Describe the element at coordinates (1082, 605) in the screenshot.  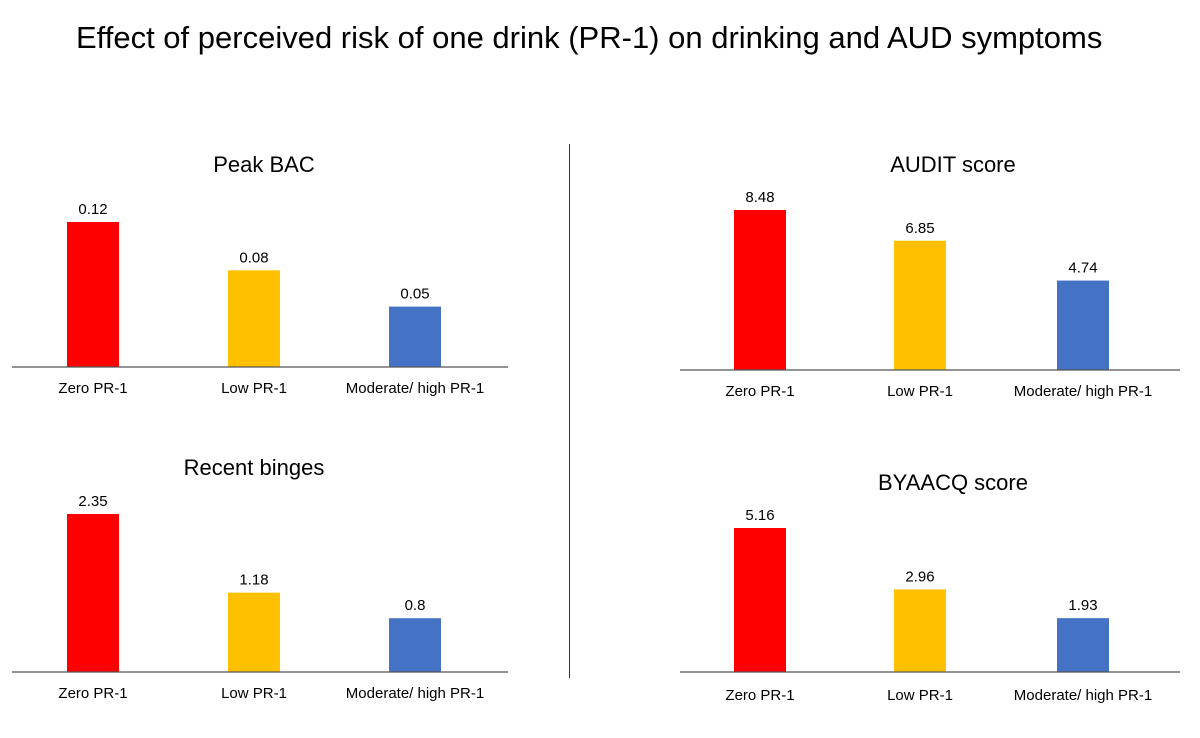
I see `value-label: 1.93` at that location.